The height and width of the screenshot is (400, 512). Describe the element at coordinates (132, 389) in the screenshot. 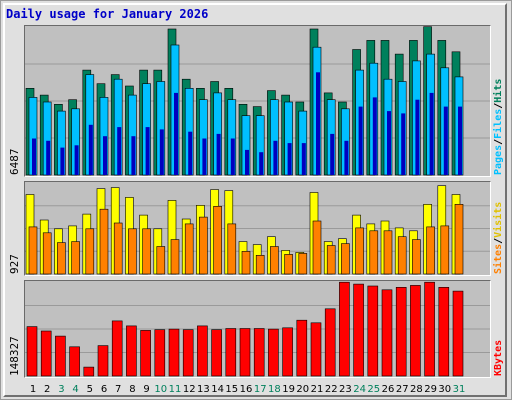

I see `day-label: 8` at that location.